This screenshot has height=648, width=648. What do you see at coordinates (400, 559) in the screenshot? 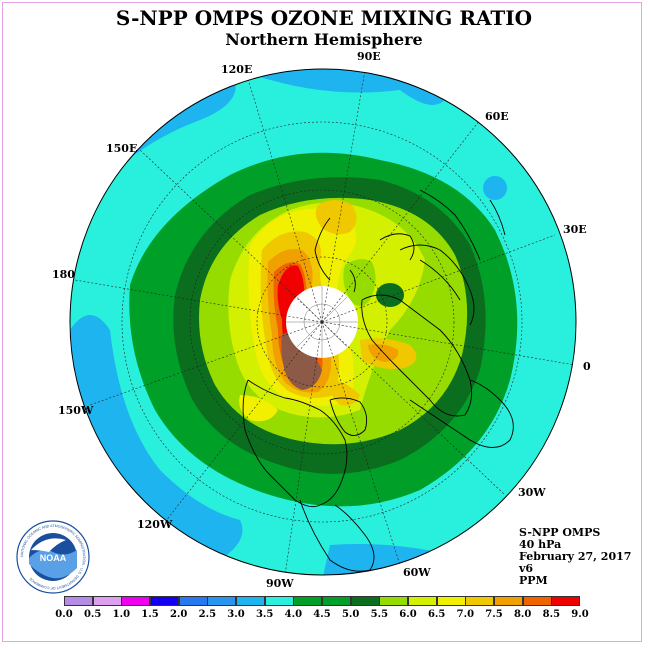
I see `ozone-band-3p0-s` at bounding box center [400, 559].